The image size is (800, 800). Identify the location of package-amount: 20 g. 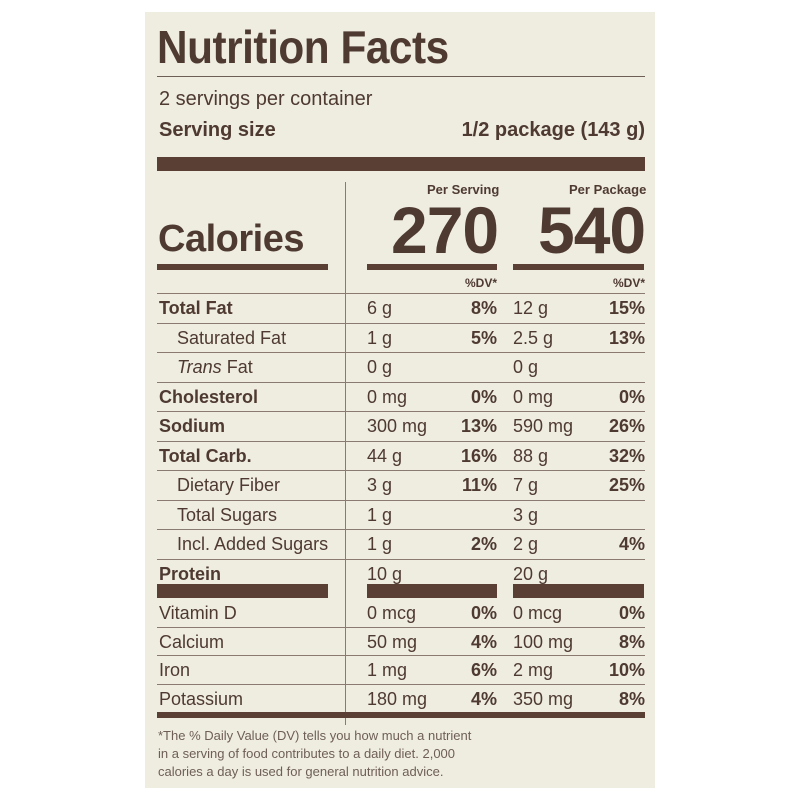
(531, 573).